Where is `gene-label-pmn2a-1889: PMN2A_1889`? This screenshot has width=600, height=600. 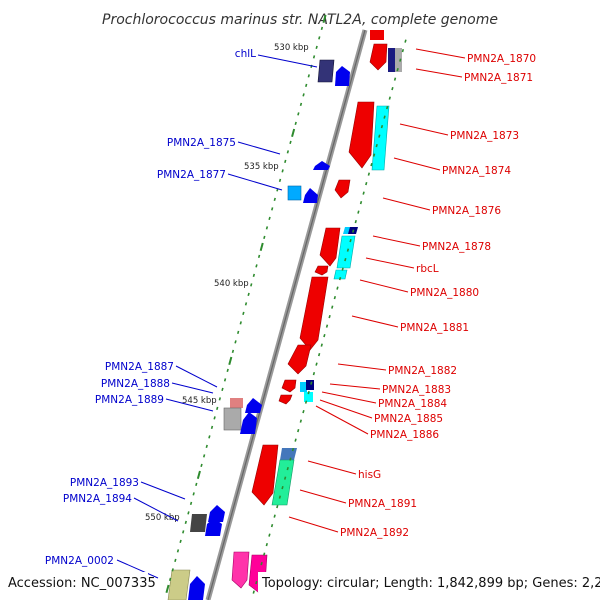
gene-label-pmn2a-1889: PMN2A_1889 is located at coordinates (129, 400).